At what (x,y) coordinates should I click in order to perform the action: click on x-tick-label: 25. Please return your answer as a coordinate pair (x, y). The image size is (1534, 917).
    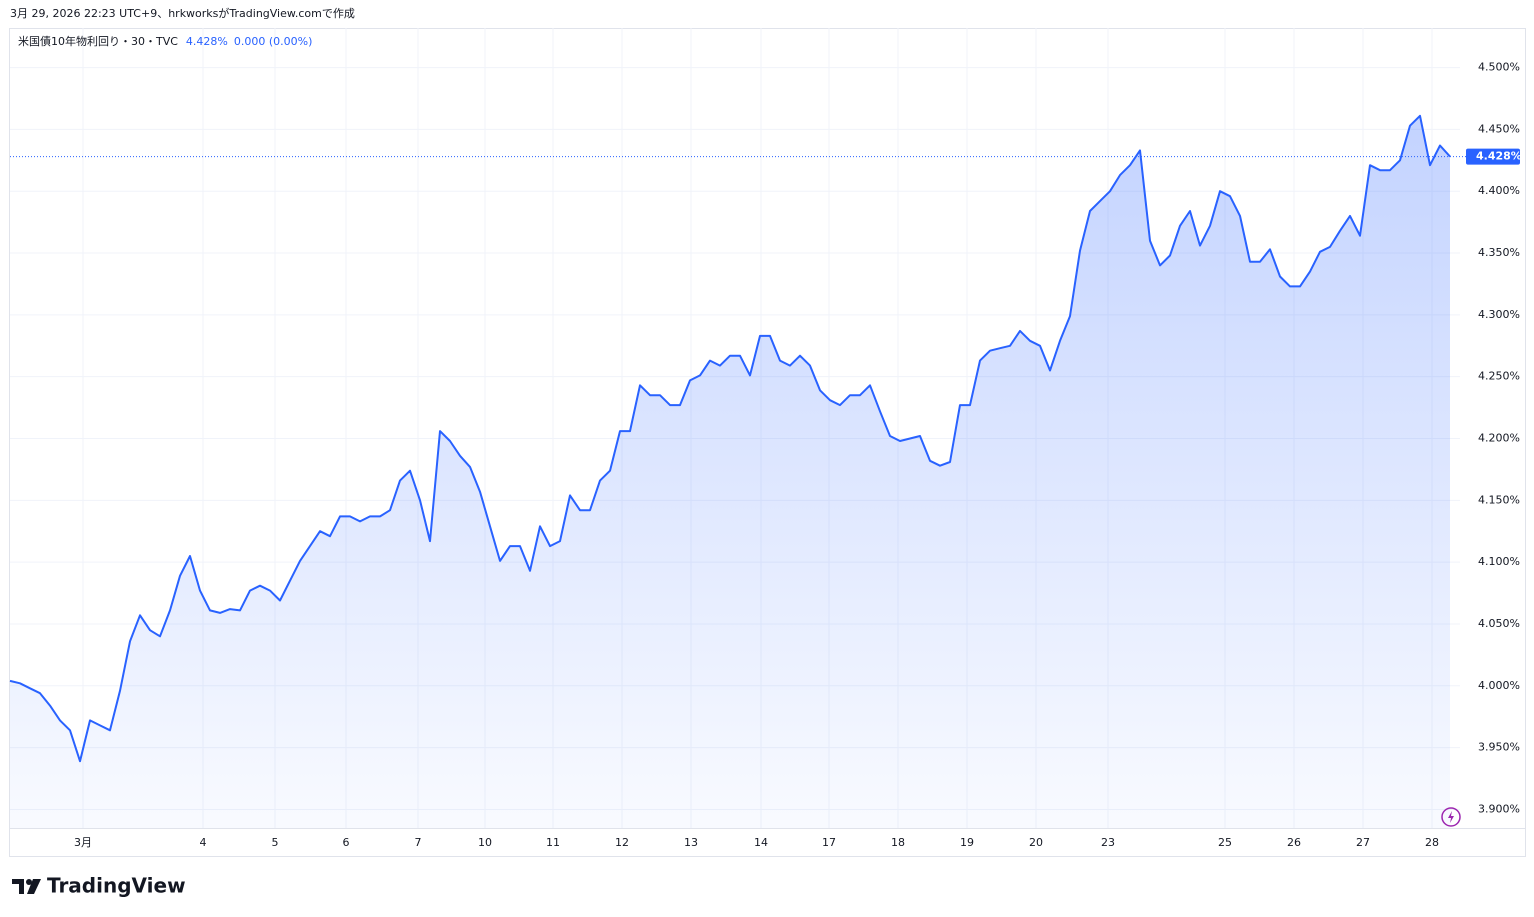
    Looking at the image, I should click on (1225, 842).